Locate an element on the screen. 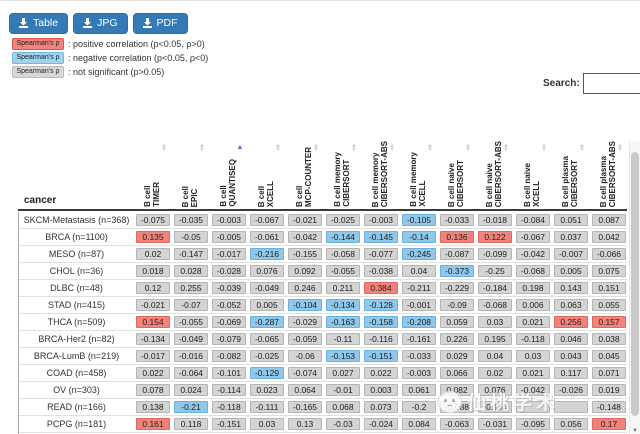 The image size is (640, 434). correlation-cell: -0.116 is located at coordinates (381, 339).